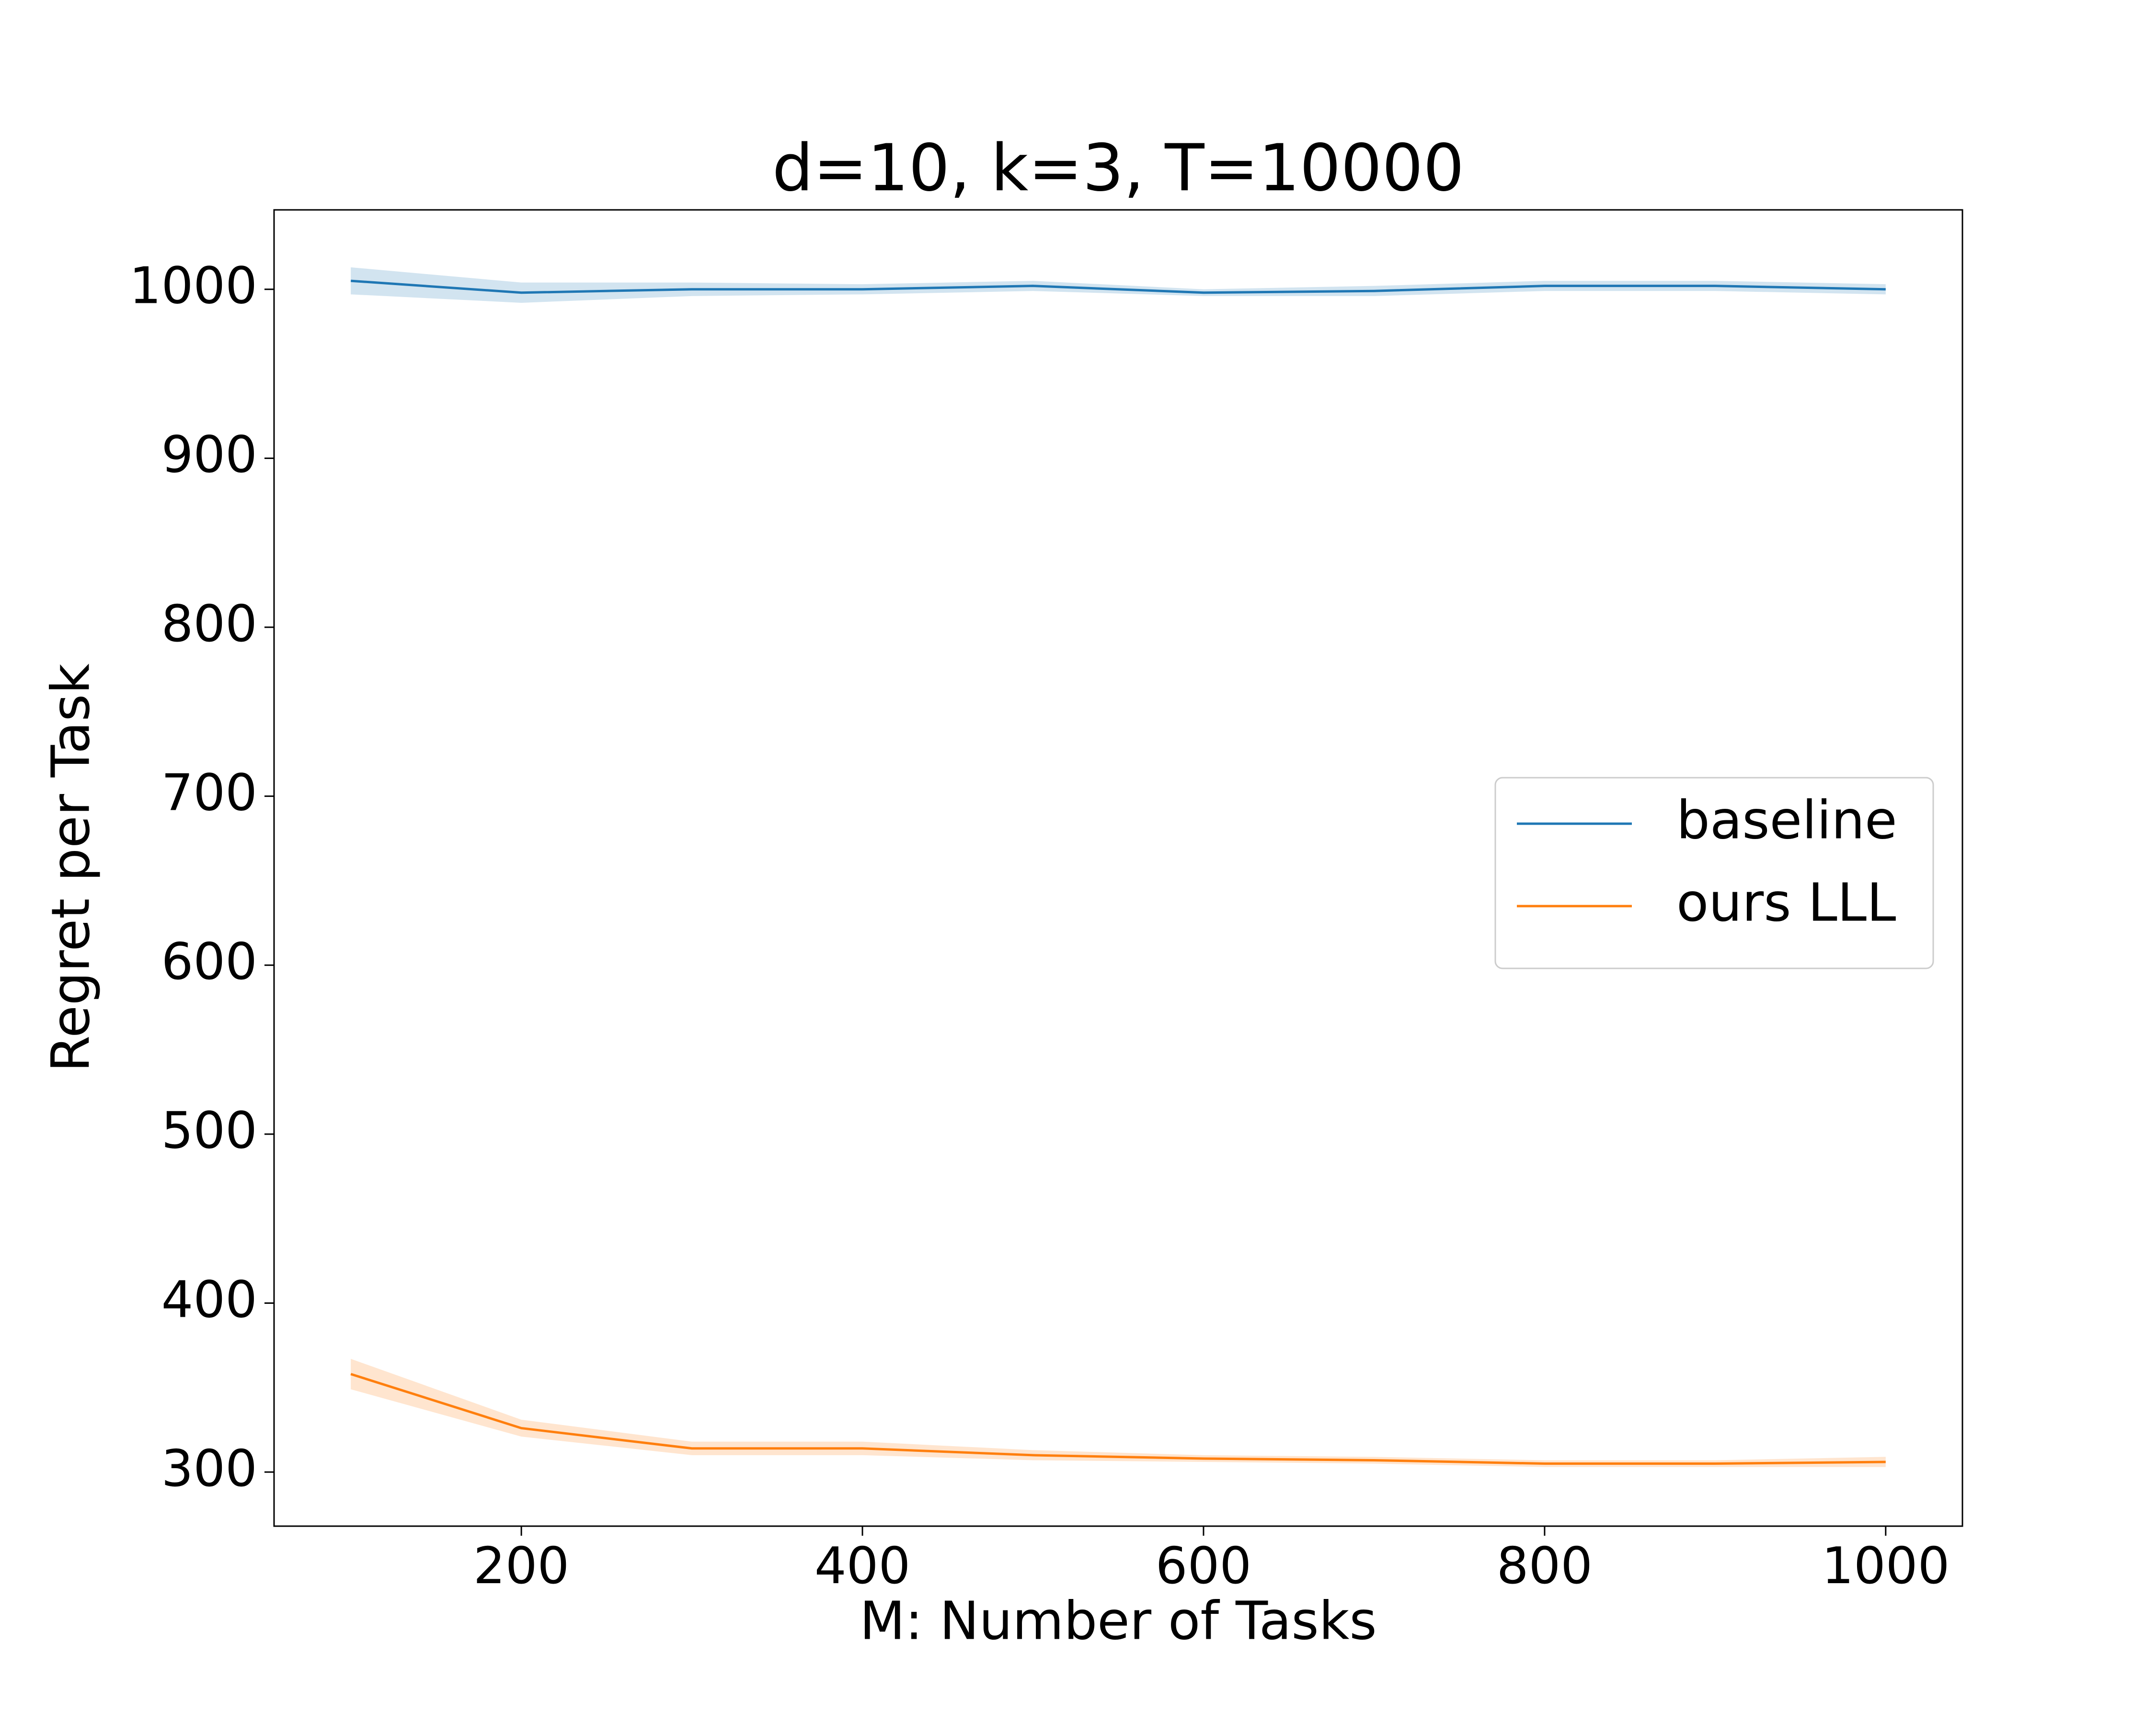 The height and width of the screenshot is (1725, 2156). I want to click on y-tick-label: 900, so click(209, 455).